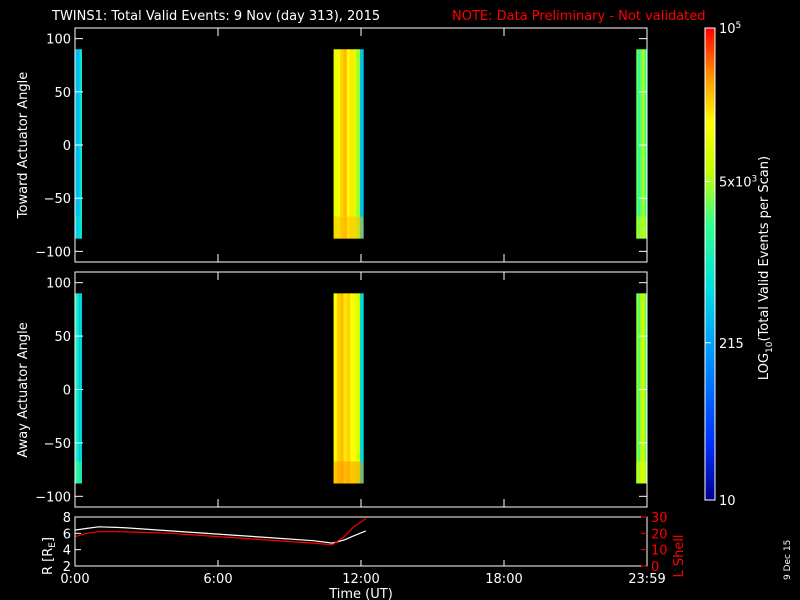 The height and width of the screenshot is (600, 800). What do you see at coordinates (659, 534) in the screenshot?
I see `lshell-ytick-label: 20` at bounding box center [659, 534].